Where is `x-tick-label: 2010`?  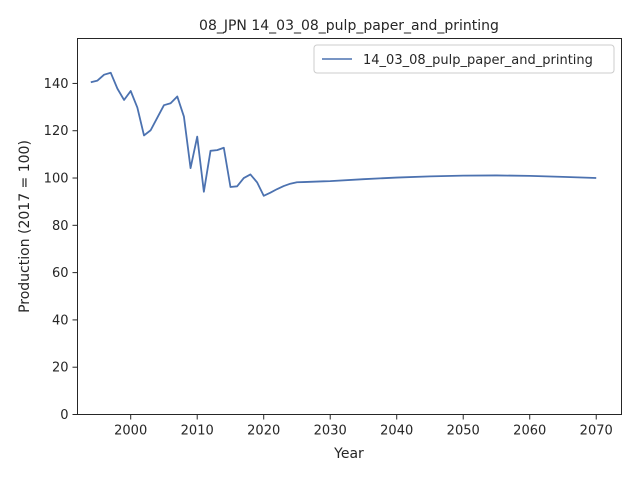
x-tick-label: 2010 is located at coordinates (197, 431).